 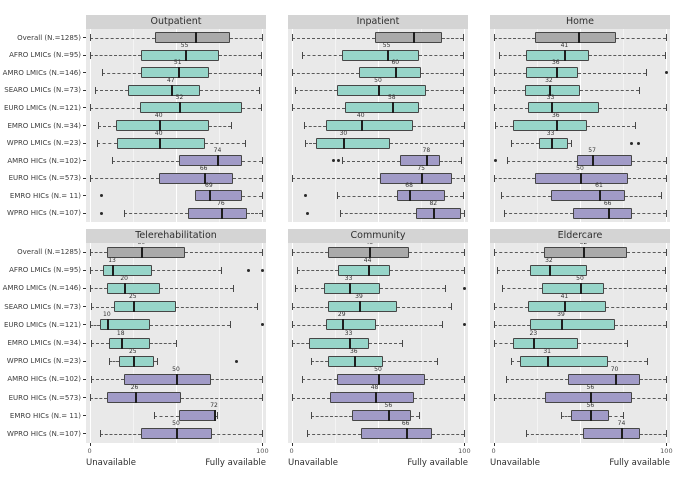 What do you see at coordinates (177, 63) in the screenshot?
I see `median-value-label: 51` at bounding box center [177, 63].